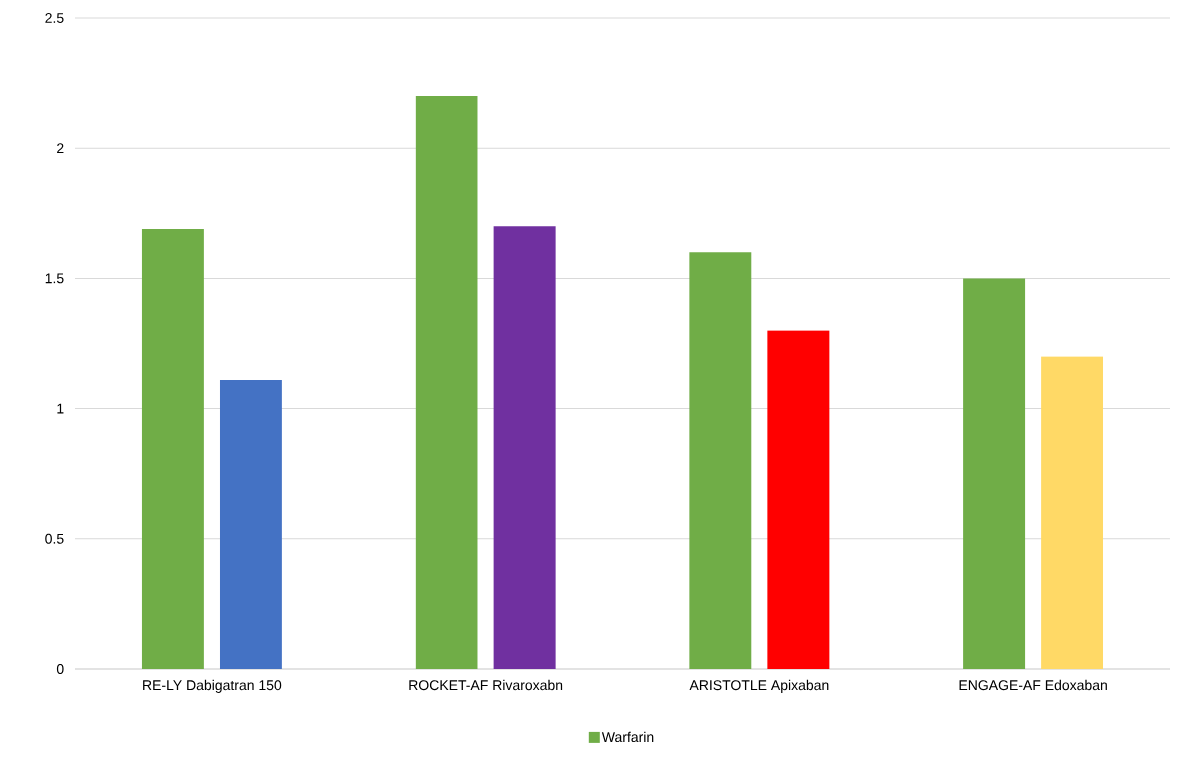 The width and height of the screenshot is (1191, 767). Describe the element at coordinates (54, 18) in the screenshot. I see `y-tick-label: 2.5` at that location.